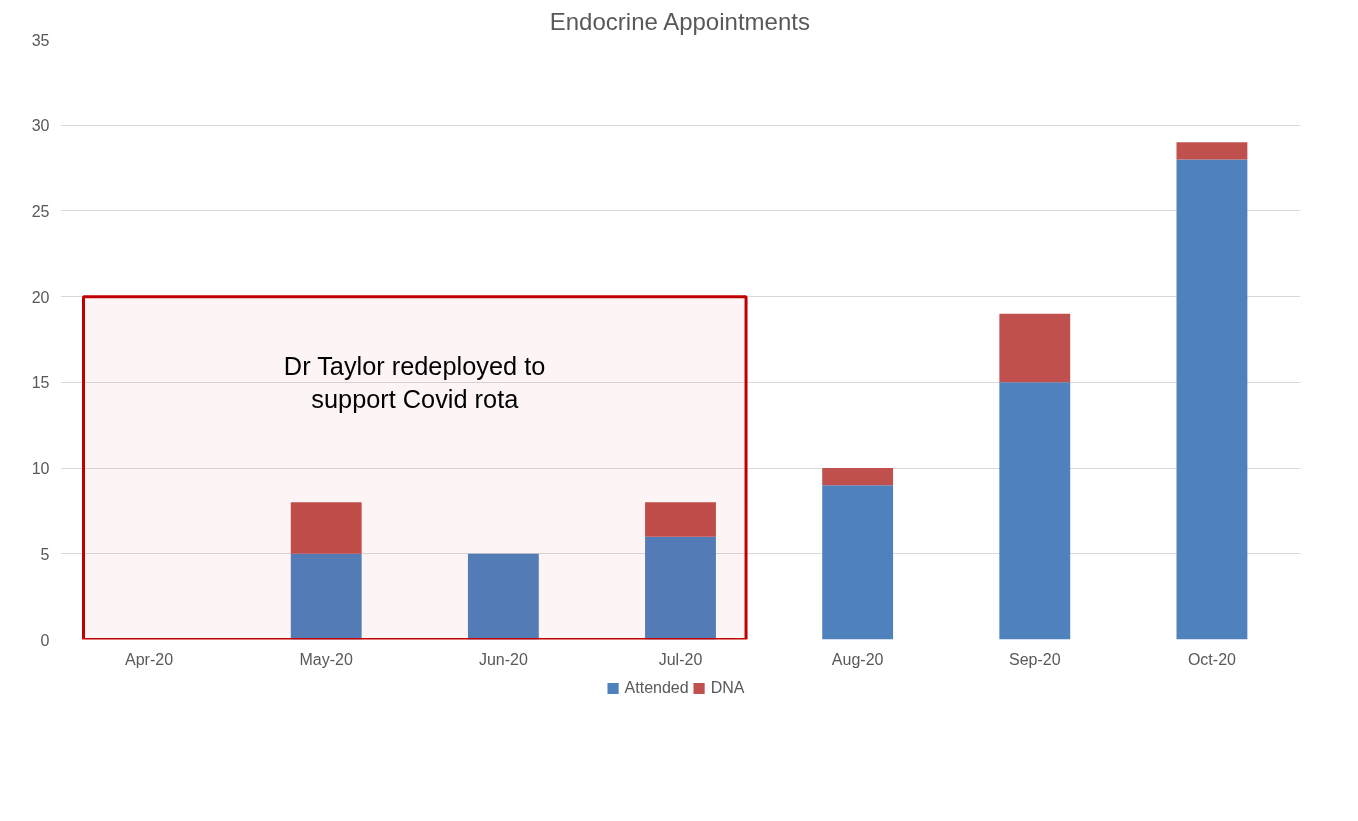  I want to click on x-tick-label: May-20, so click(326, 659).